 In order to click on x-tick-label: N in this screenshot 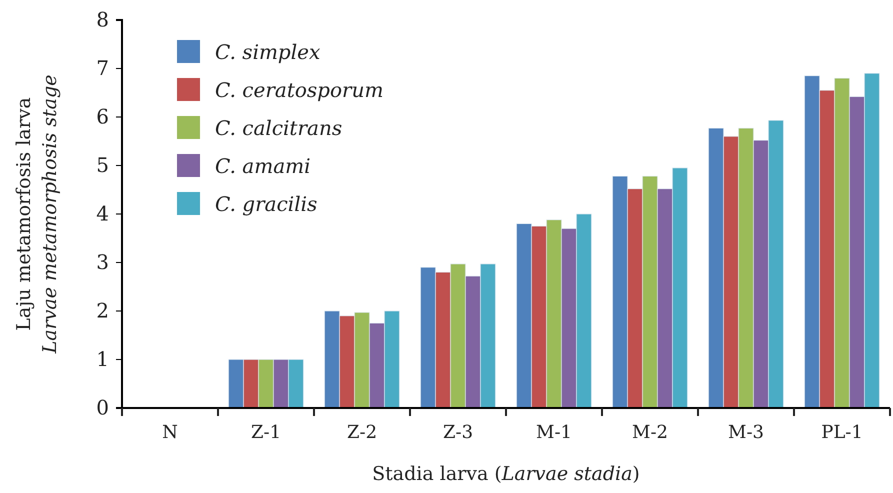, I will do `click(170, 432)`.